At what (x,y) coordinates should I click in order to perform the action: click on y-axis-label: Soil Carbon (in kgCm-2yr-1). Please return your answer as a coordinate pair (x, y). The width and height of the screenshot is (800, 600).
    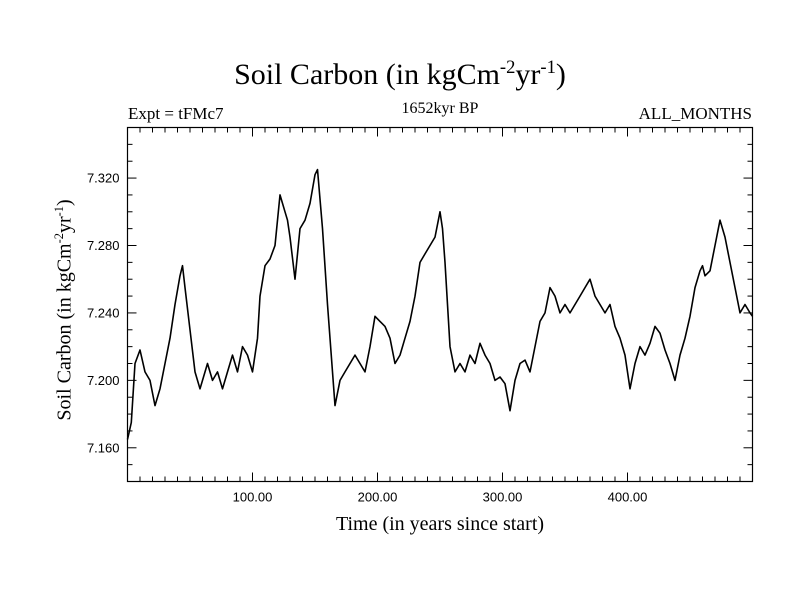
    Looking at the image, I should click on (63, 310).